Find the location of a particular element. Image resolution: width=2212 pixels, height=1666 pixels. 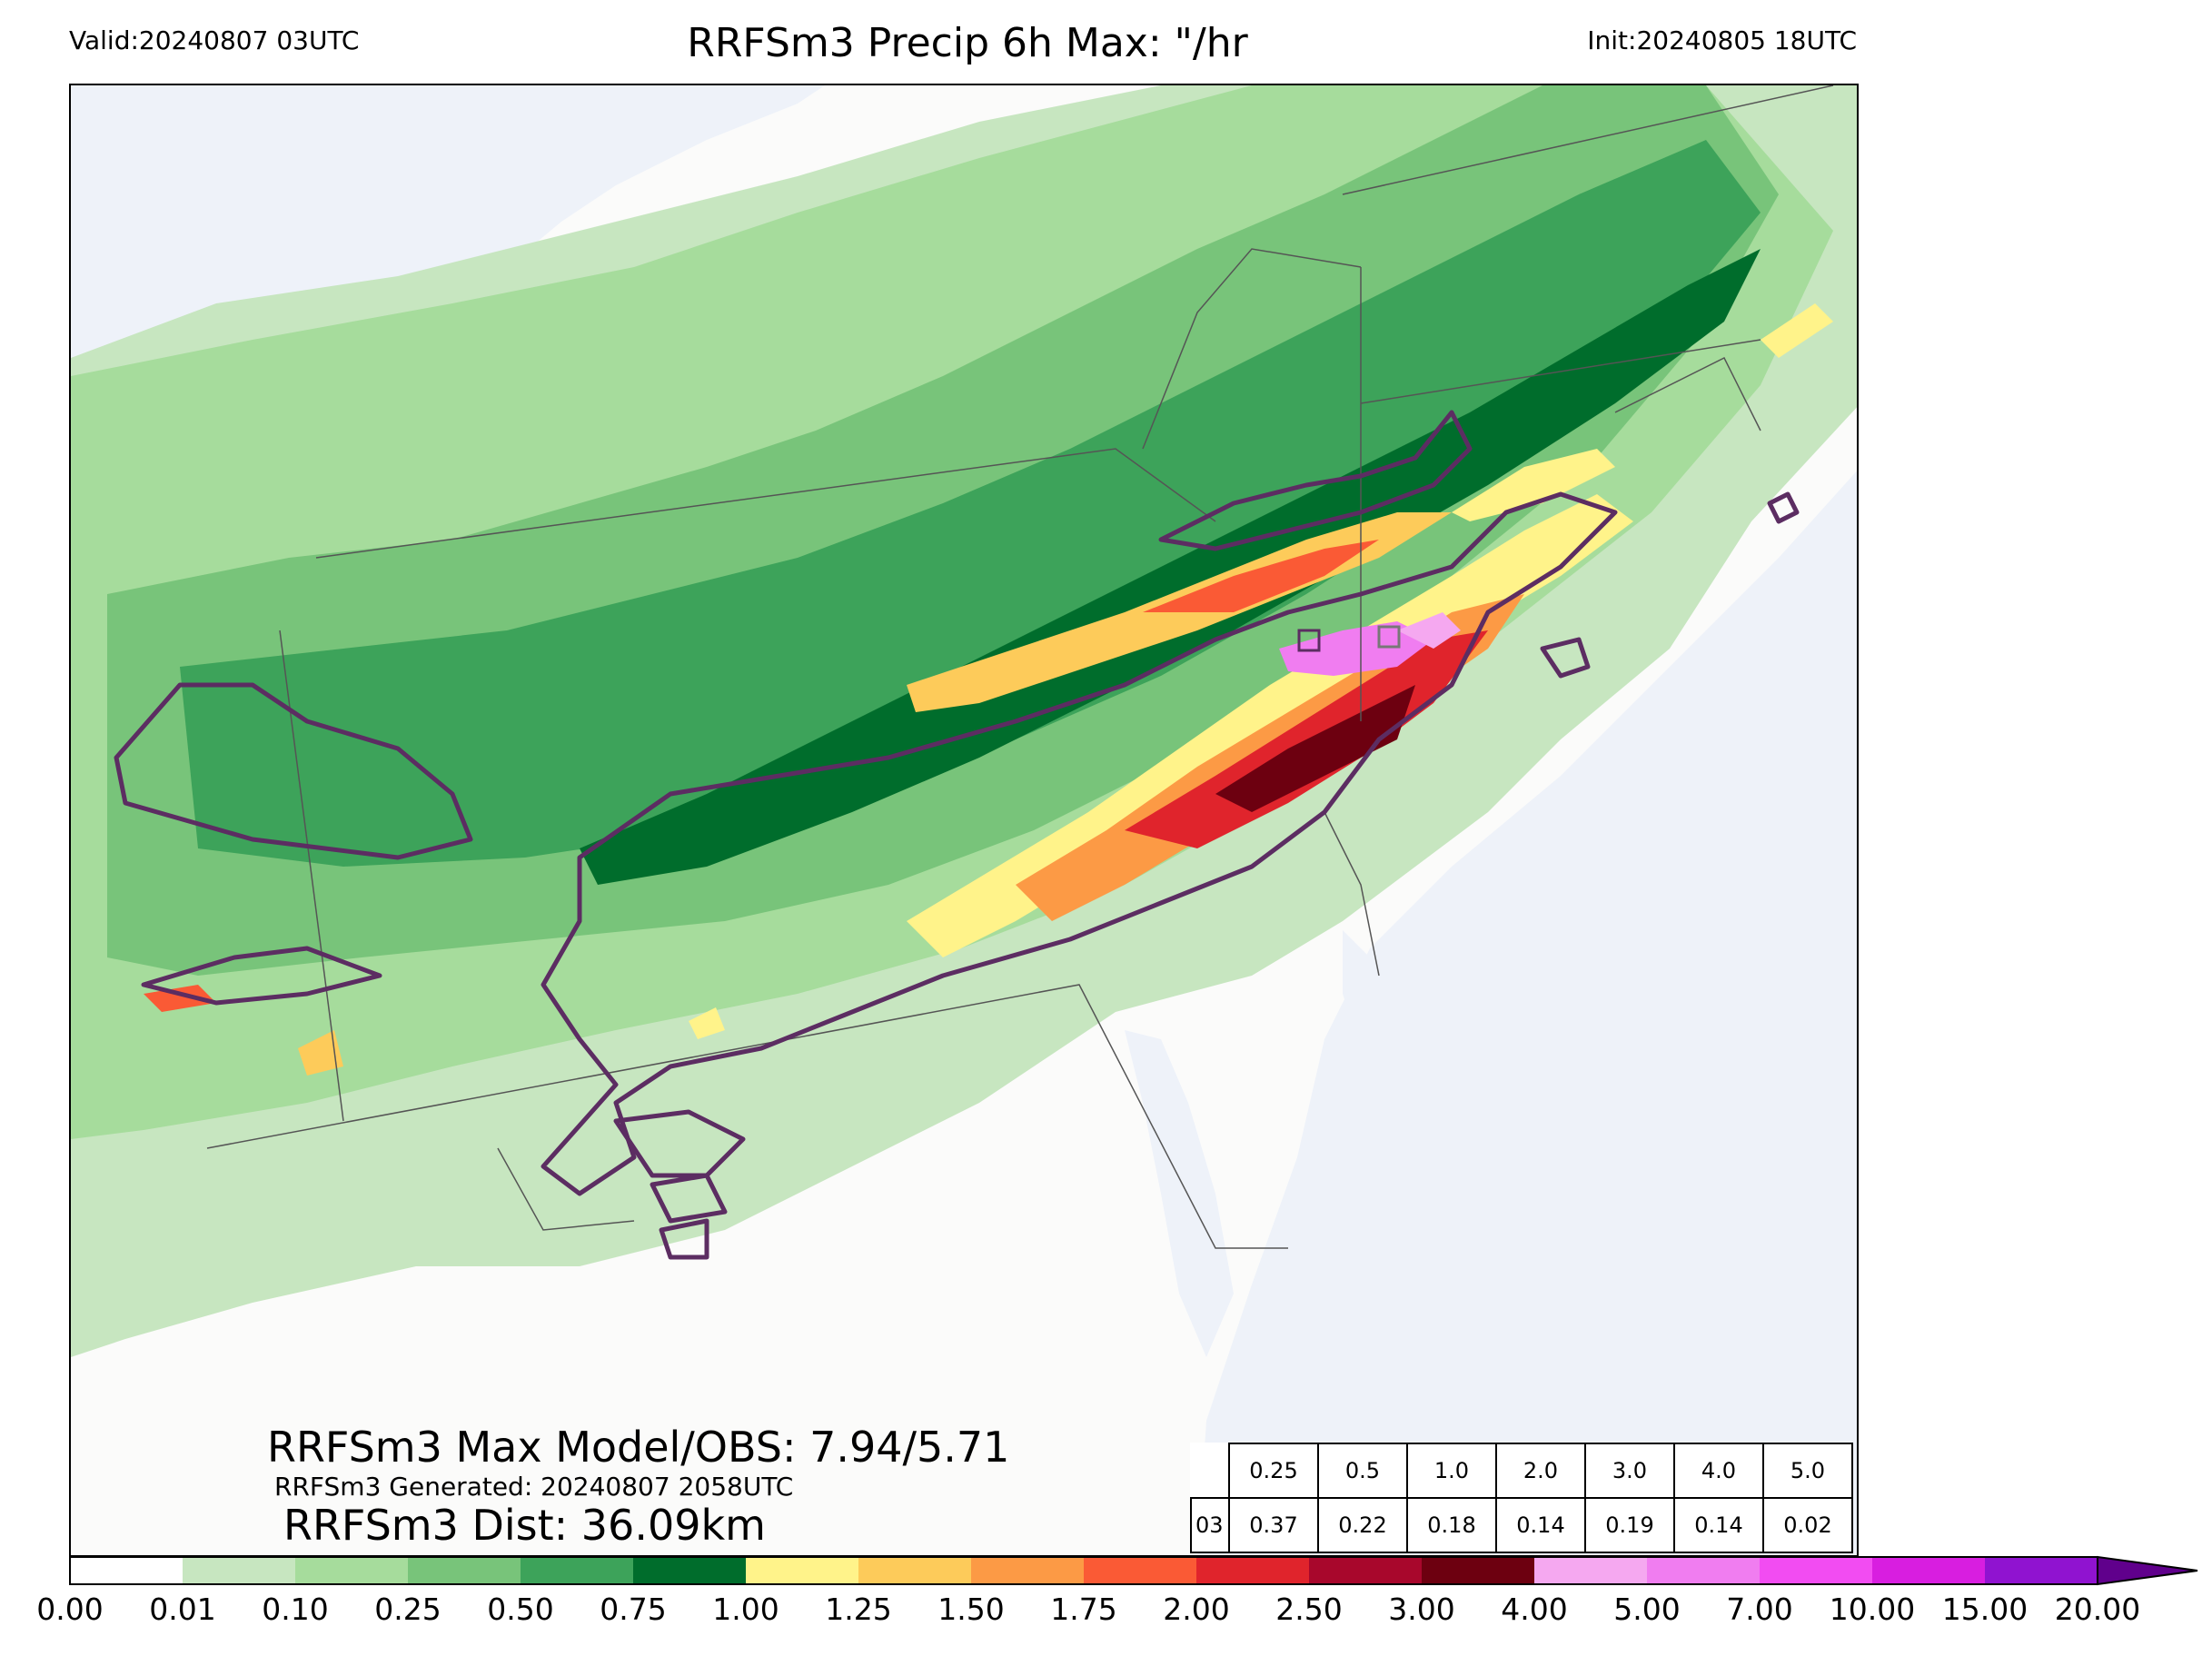

precip-streak-ne is located at coordinates (1533, 485).